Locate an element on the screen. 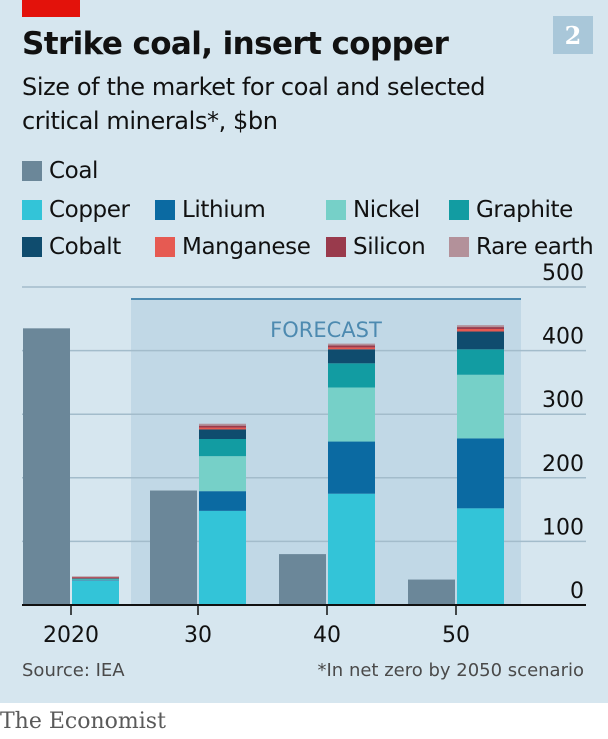 This screenshot has height=739, width=608. legend-swatch-rare-earth is located at coordinates (459, 247).